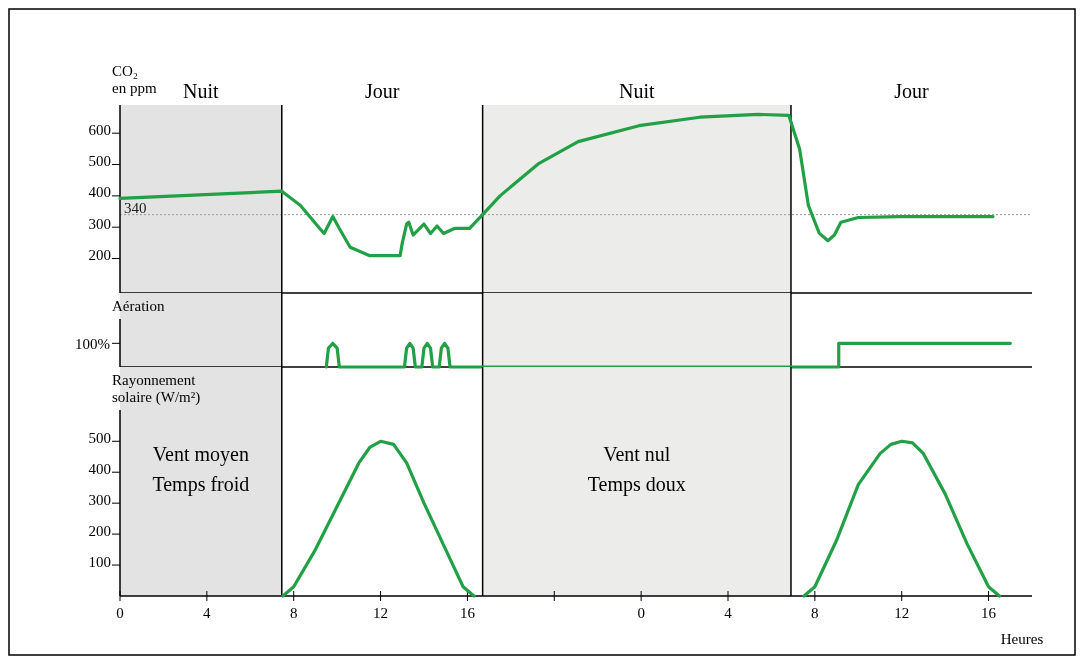  What do you see at coordinates (135, 207) in the screenshot?
I see `ref-line-label: 340` at bounding box center [135, 207].